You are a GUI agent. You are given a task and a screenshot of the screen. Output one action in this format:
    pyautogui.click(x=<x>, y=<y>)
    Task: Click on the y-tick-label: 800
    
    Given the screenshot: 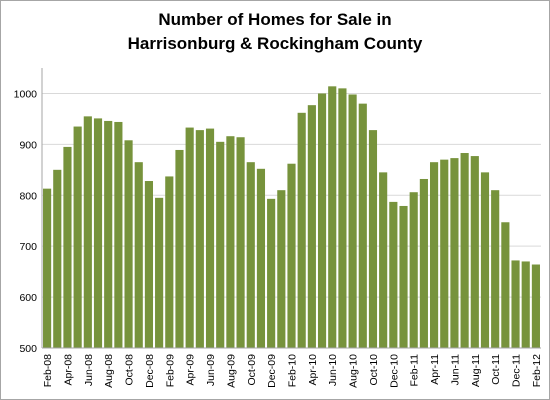 What is the action you would take?
    pyautogui.click(x=28, y=196)
    